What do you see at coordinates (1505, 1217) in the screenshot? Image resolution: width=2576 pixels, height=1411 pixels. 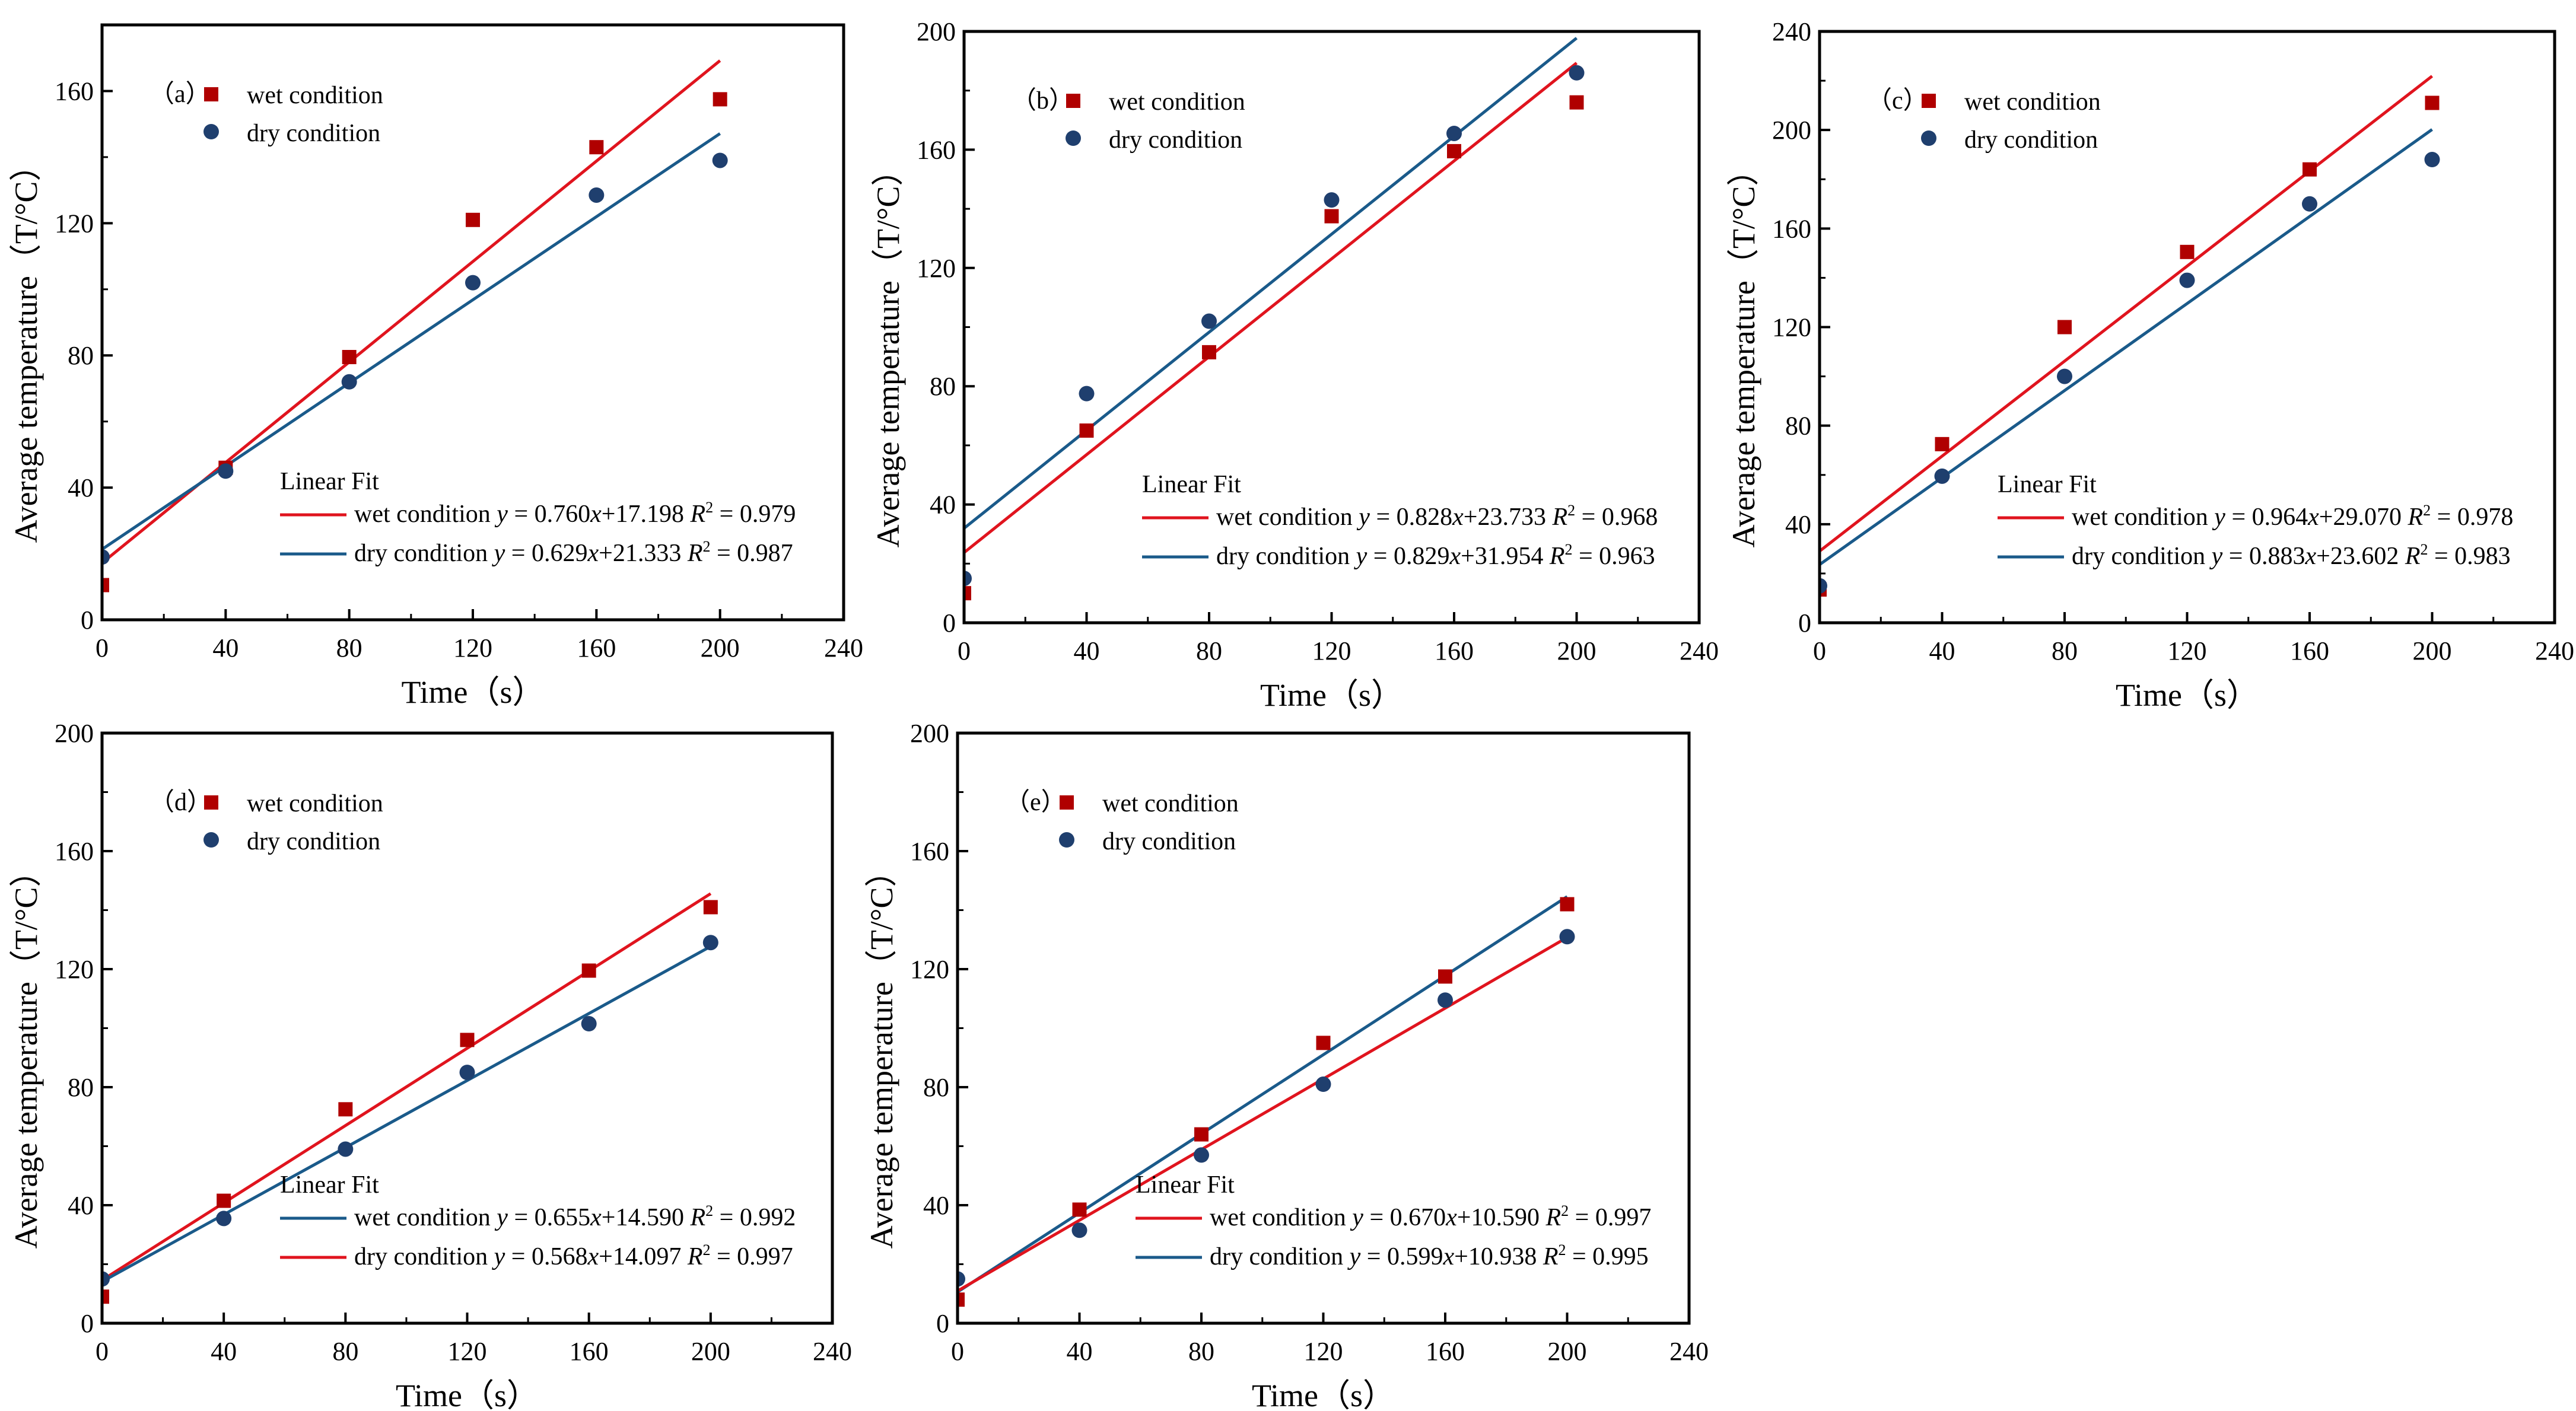 I see `fit-intercept: 10.590` at bounding box center [1505, 1217].